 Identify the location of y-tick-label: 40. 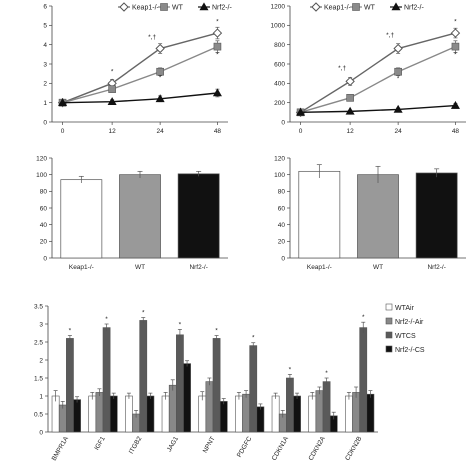
(44, 225).